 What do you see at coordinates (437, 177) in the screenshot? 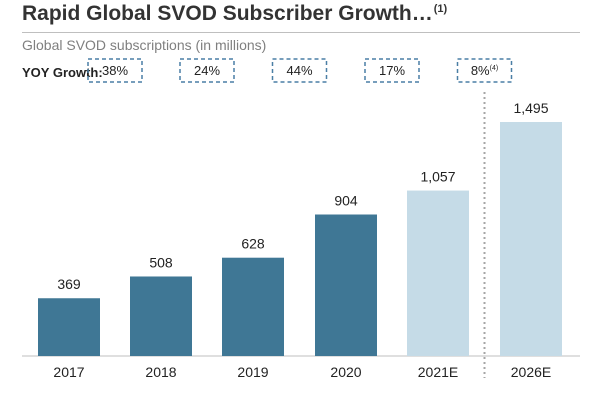
I see `data-label-2021E: 1,057` at bounding box center [437, 177].